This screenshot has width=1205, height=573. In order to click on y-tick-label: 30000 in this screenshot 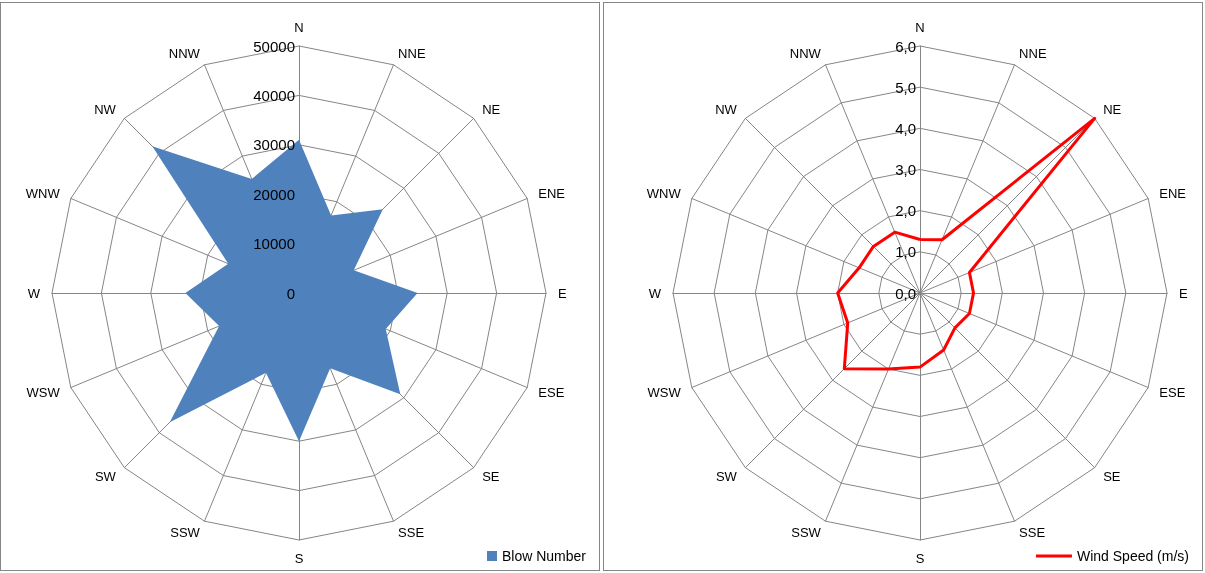, I will do `click(274, 145)`.